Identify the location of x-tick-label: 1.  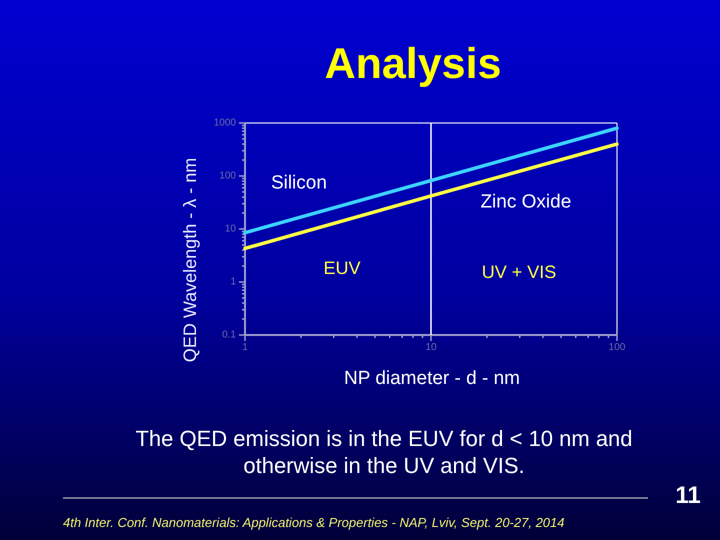
(245, 347).